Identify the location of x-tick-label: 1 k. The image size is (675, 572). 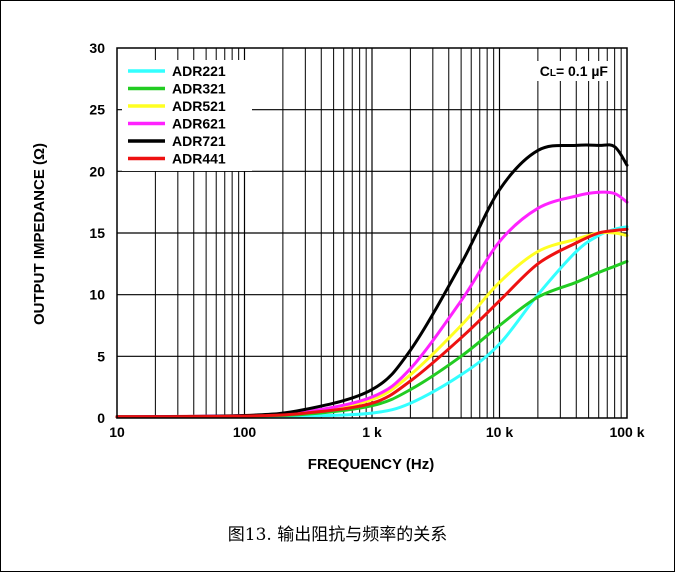
(372, 432).